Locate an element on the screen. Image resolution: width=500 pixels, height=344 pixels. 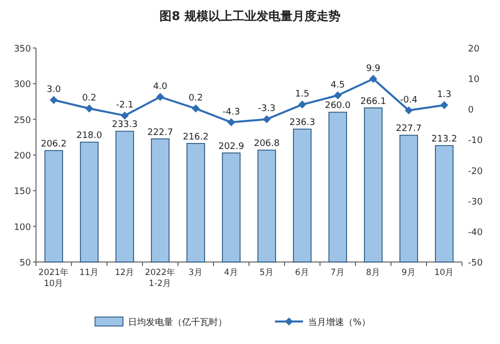
data-label: 227.7 is located at coordinates (409, 129).